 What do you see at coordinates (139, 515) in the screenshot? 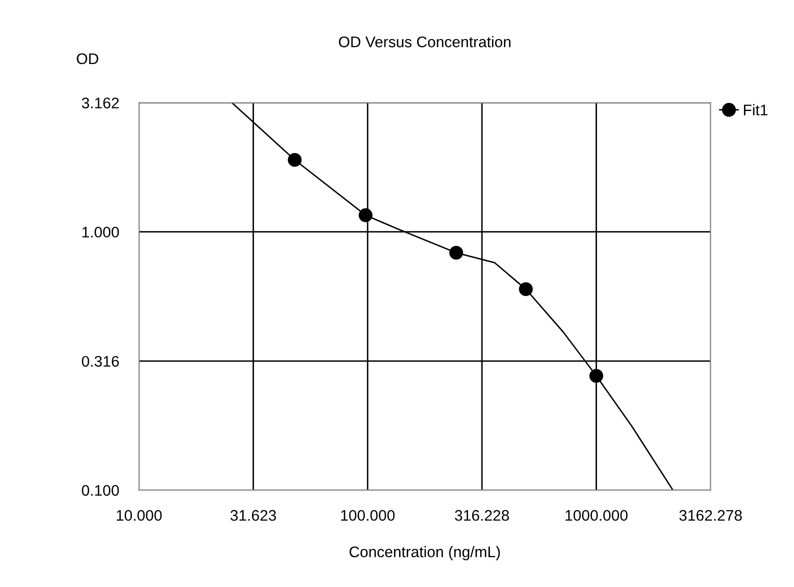
I see `x-tick-label: 10.000` at bounding box center [139, 515].